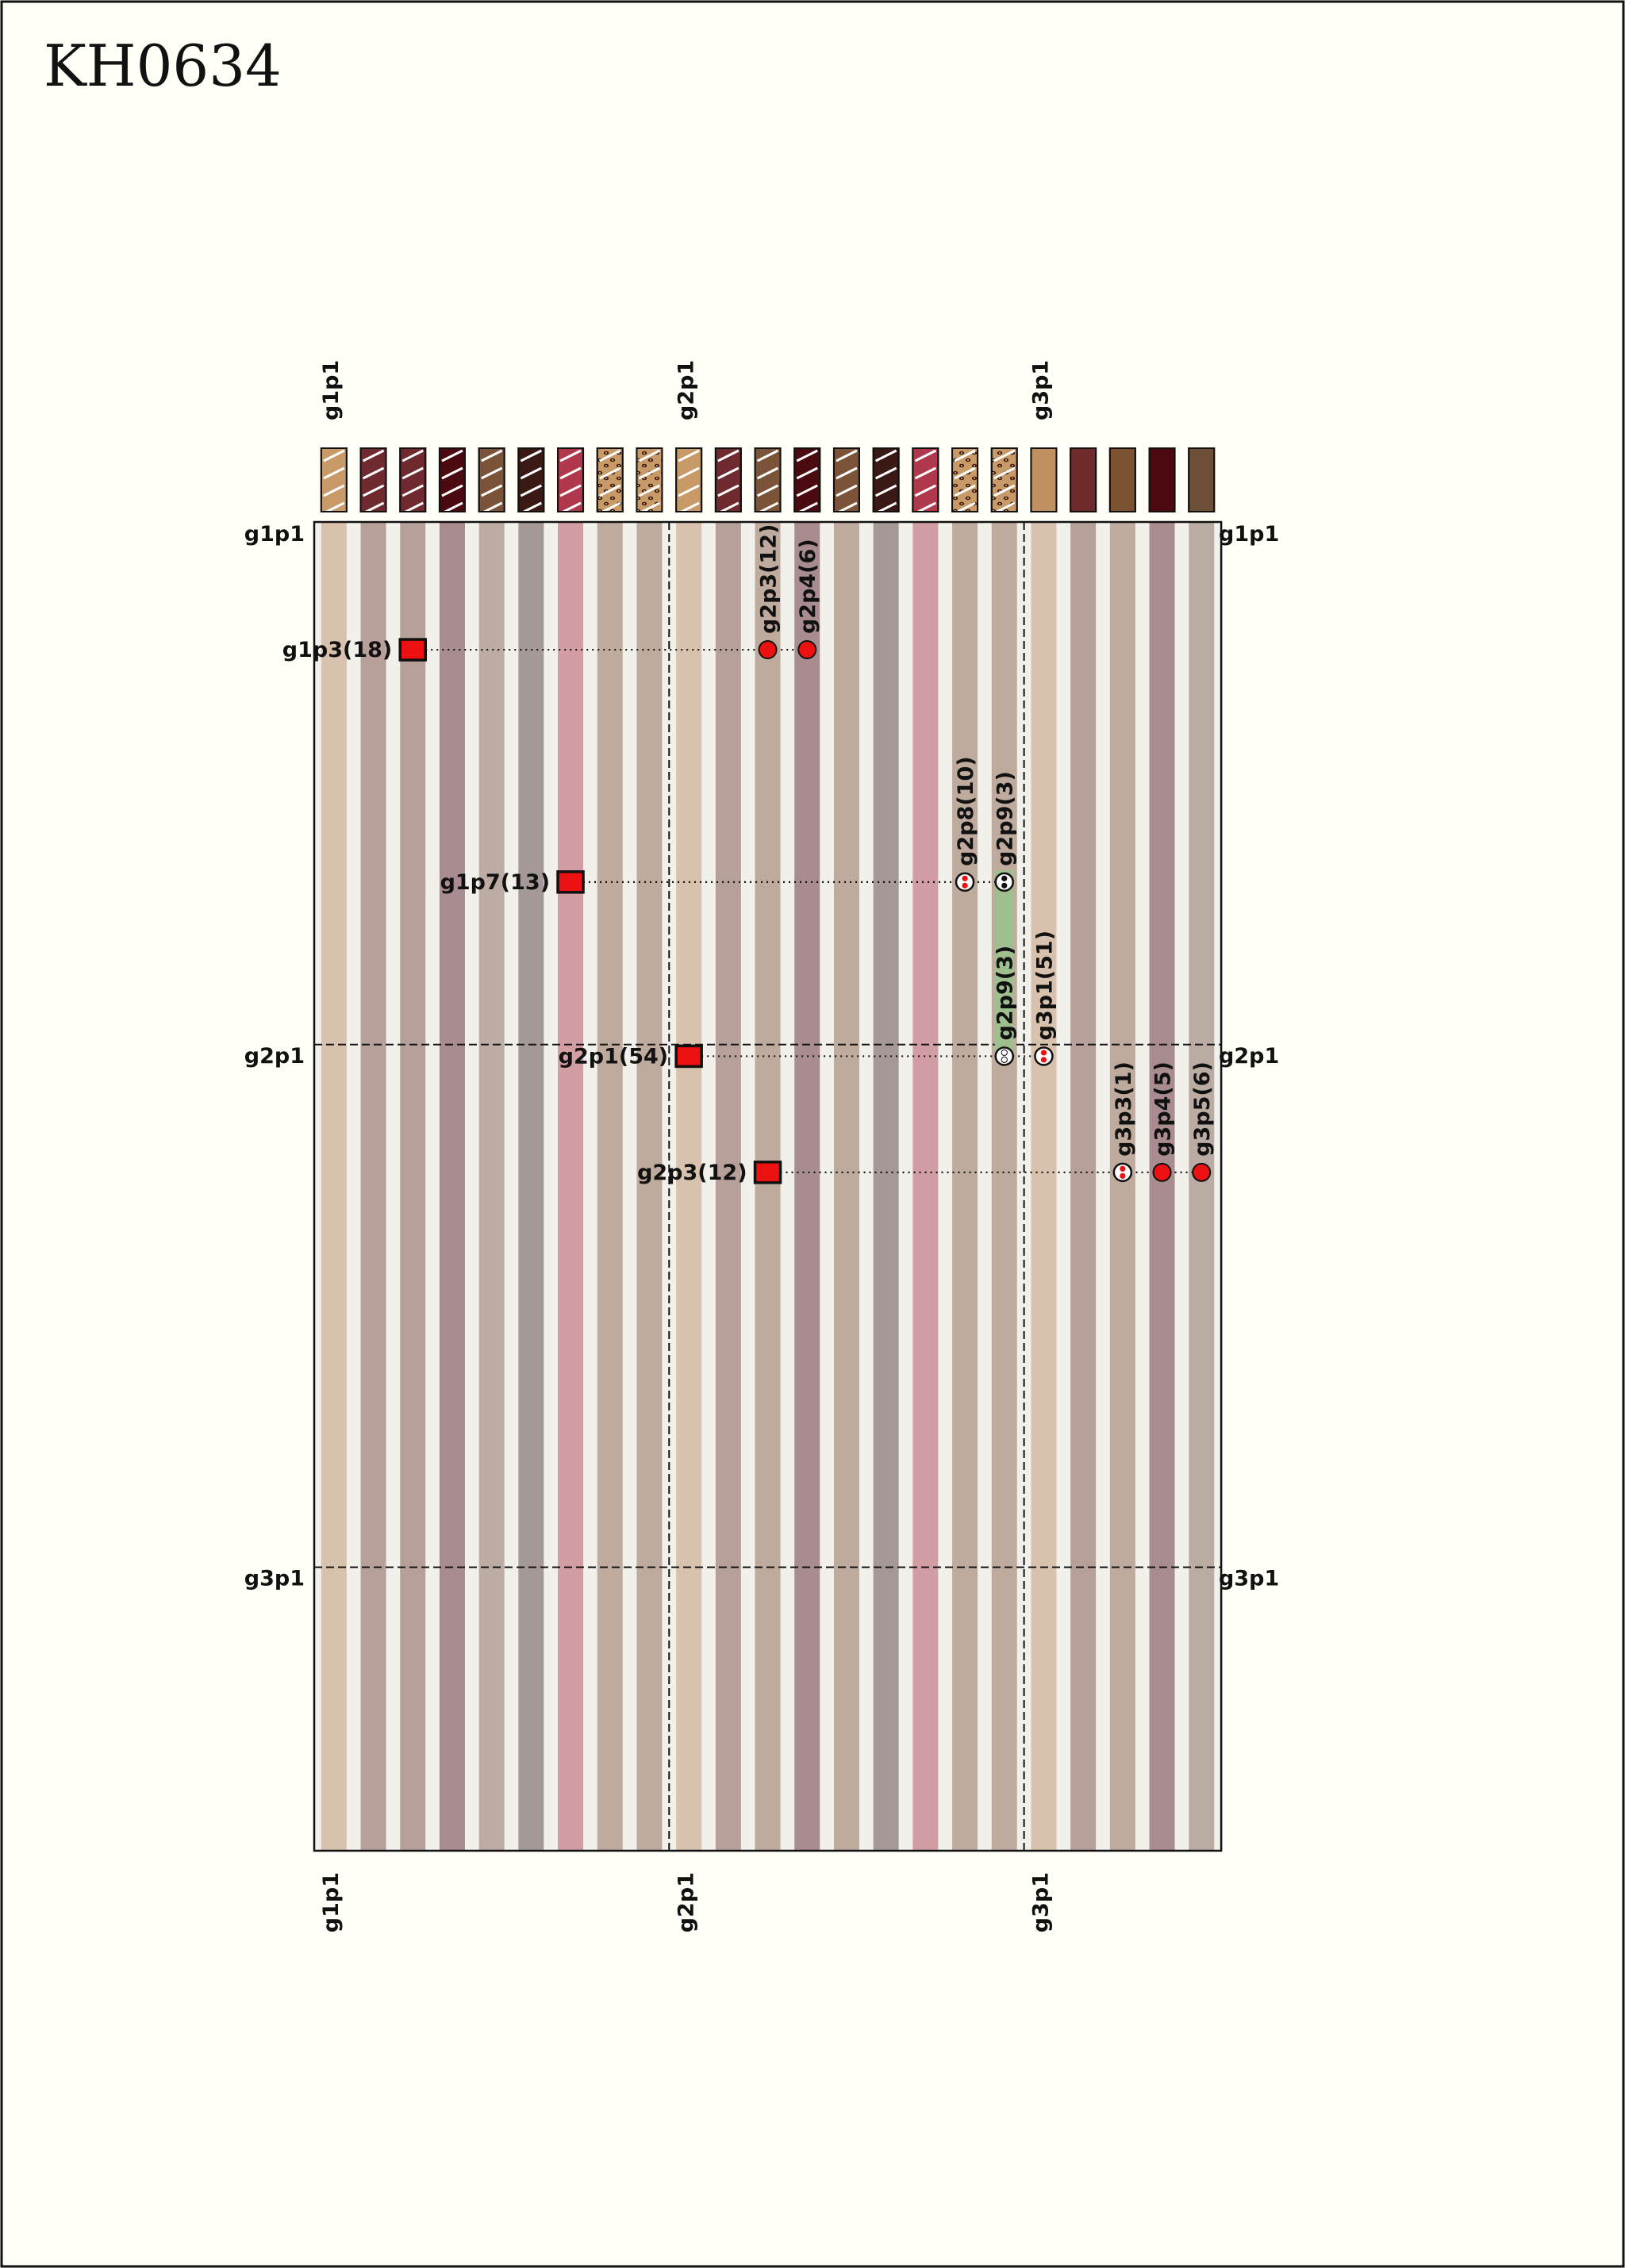  What do you see at coordinates (686, 1902) in the screenshot?
I see `group-label-bottom: g2p1` at bounding box center [686, 1902].